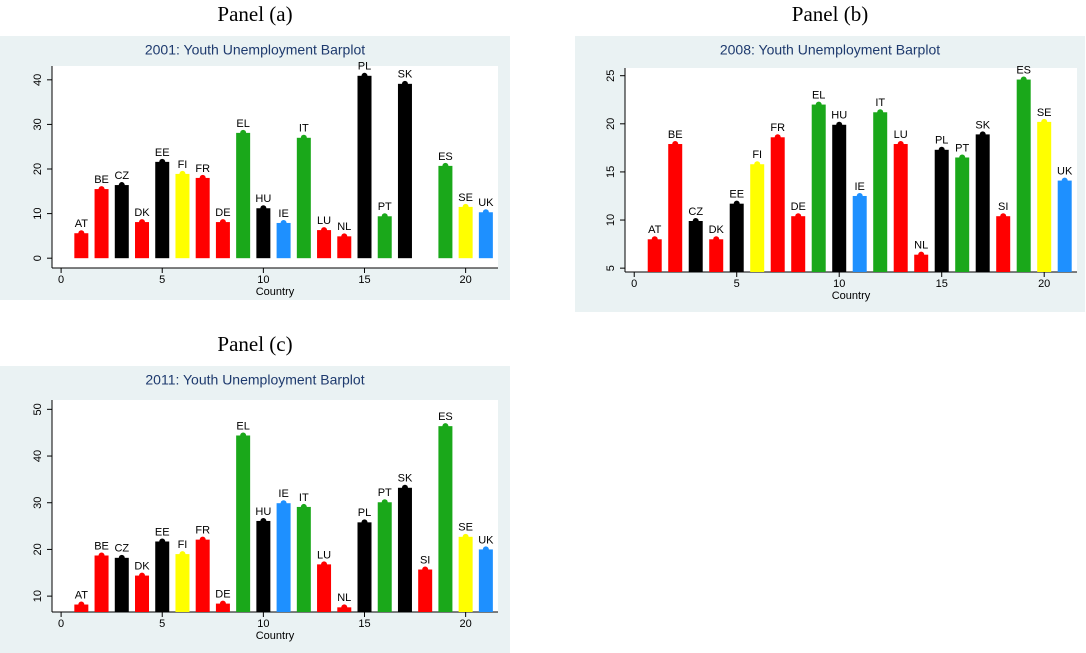 The height and width of the screenshot is (653, 1086). I want to click on bar-label: NL, so click(921, 246).